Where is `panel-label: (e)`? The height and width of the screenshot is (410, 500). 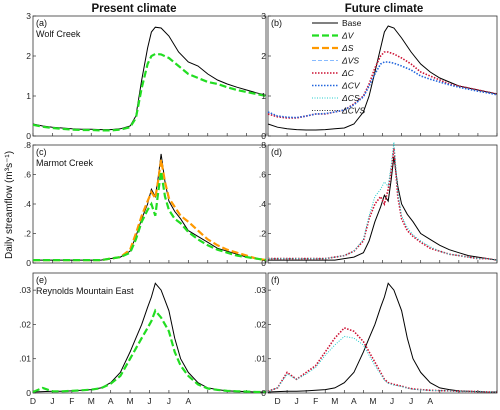 panel-label: (e) is located at coordinates (41, 280).